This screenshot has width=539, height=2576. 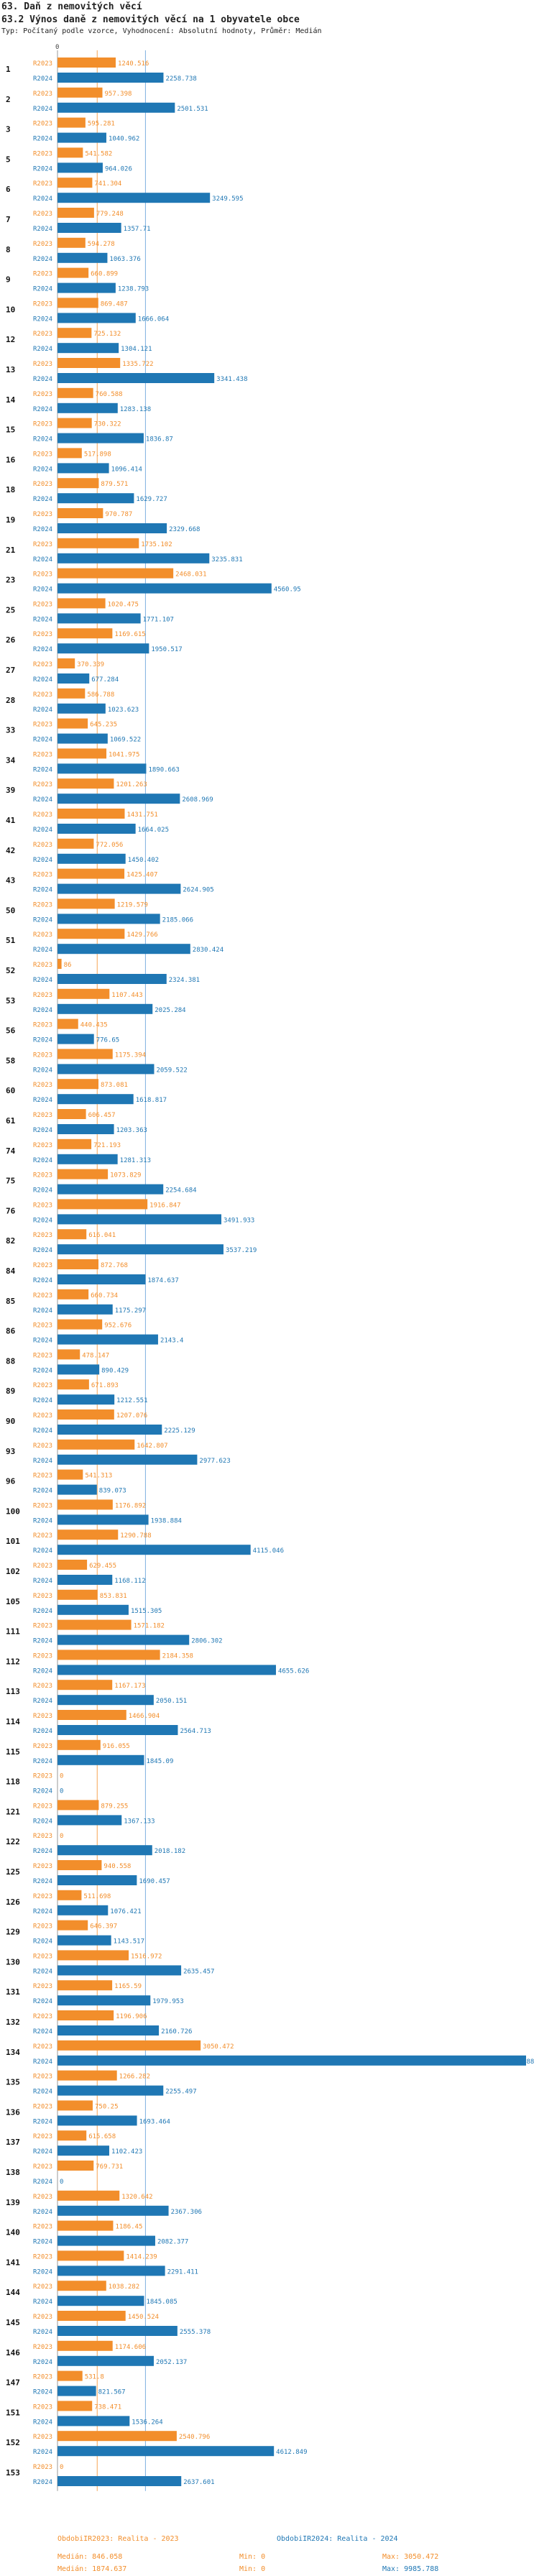 I want to click on value-label: 1429.766, so click(x=141, y=935).